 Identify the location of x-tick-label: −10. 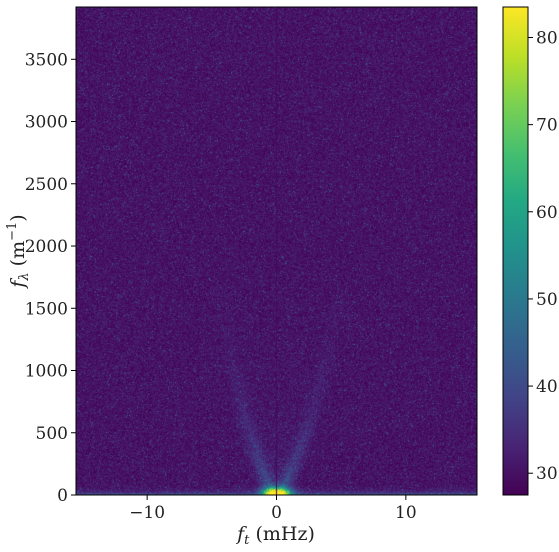
(147, 513).